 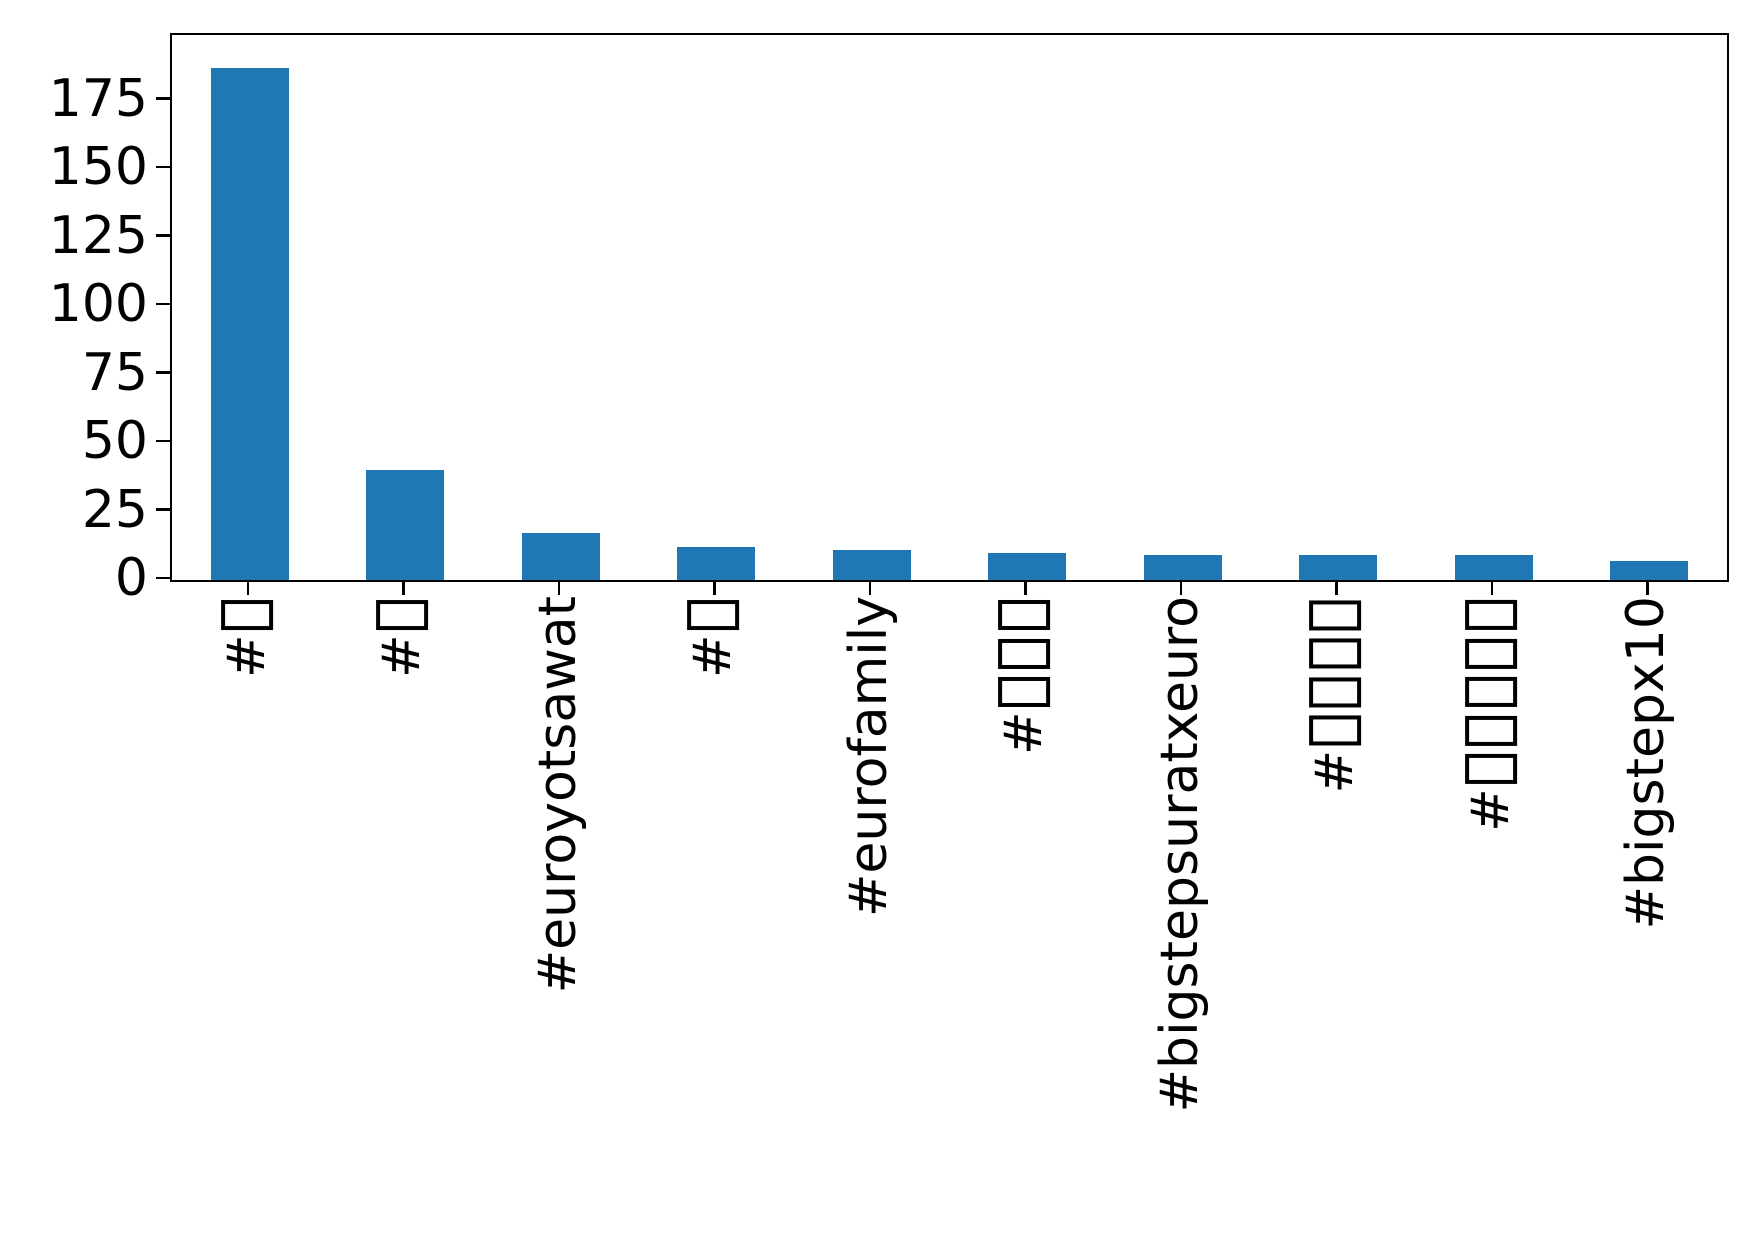 I want to click on y-axis-tick-label: 50, so click(x=114, y=441).